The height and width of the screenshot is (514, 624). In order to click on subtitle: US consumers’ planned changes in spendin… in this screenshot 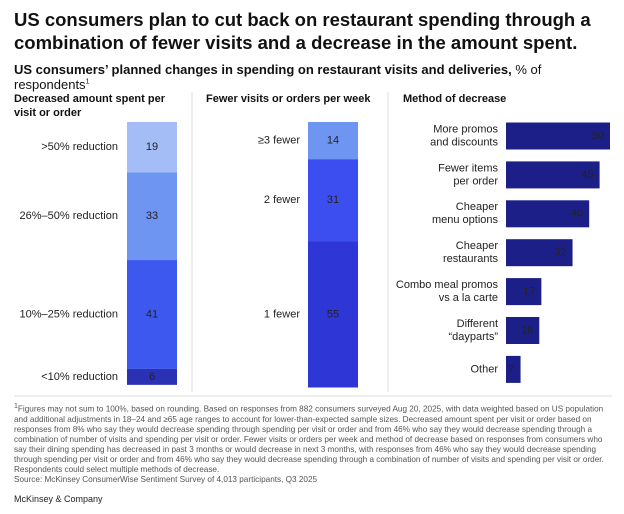, I will do `click(314, 77)`.